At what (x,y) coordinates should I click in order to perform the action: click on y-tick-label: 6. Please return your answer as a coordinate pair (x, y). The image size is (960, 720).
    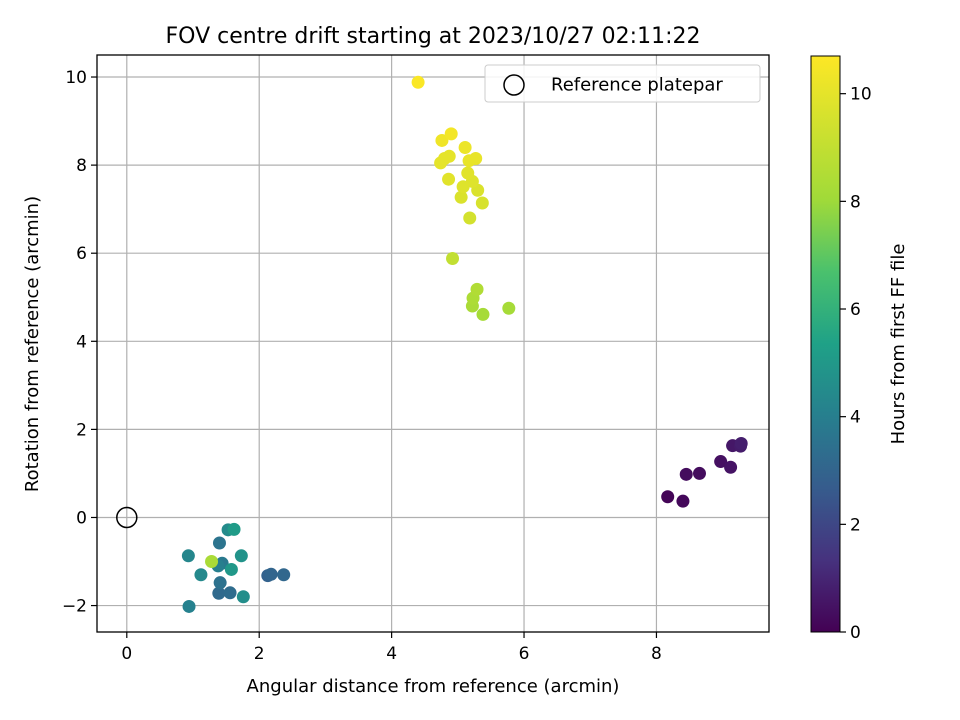
    Looking at the image, I should click on (81, 254).